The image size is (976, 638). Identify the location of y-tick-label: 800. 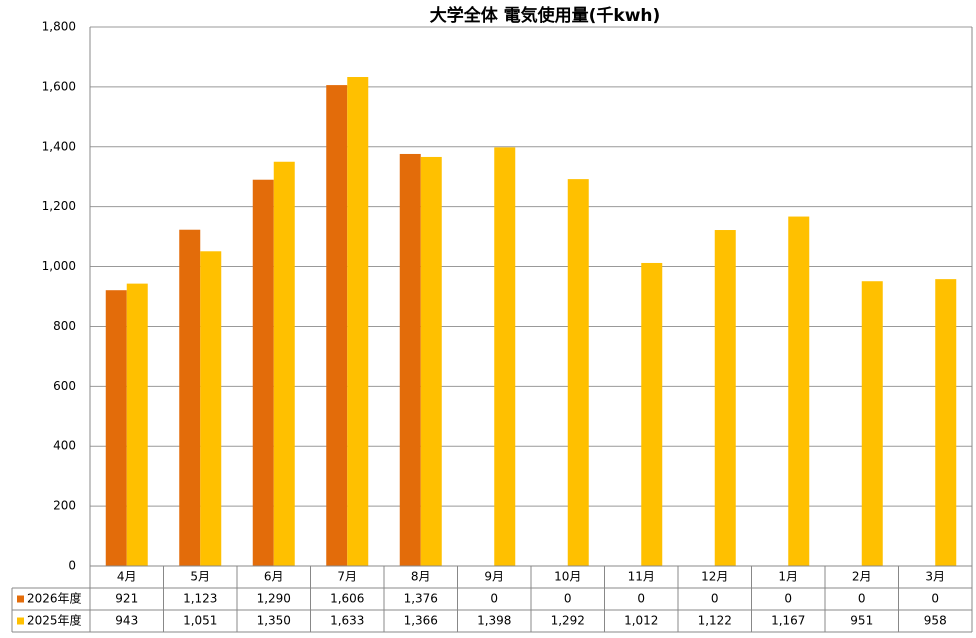
(64, 326).